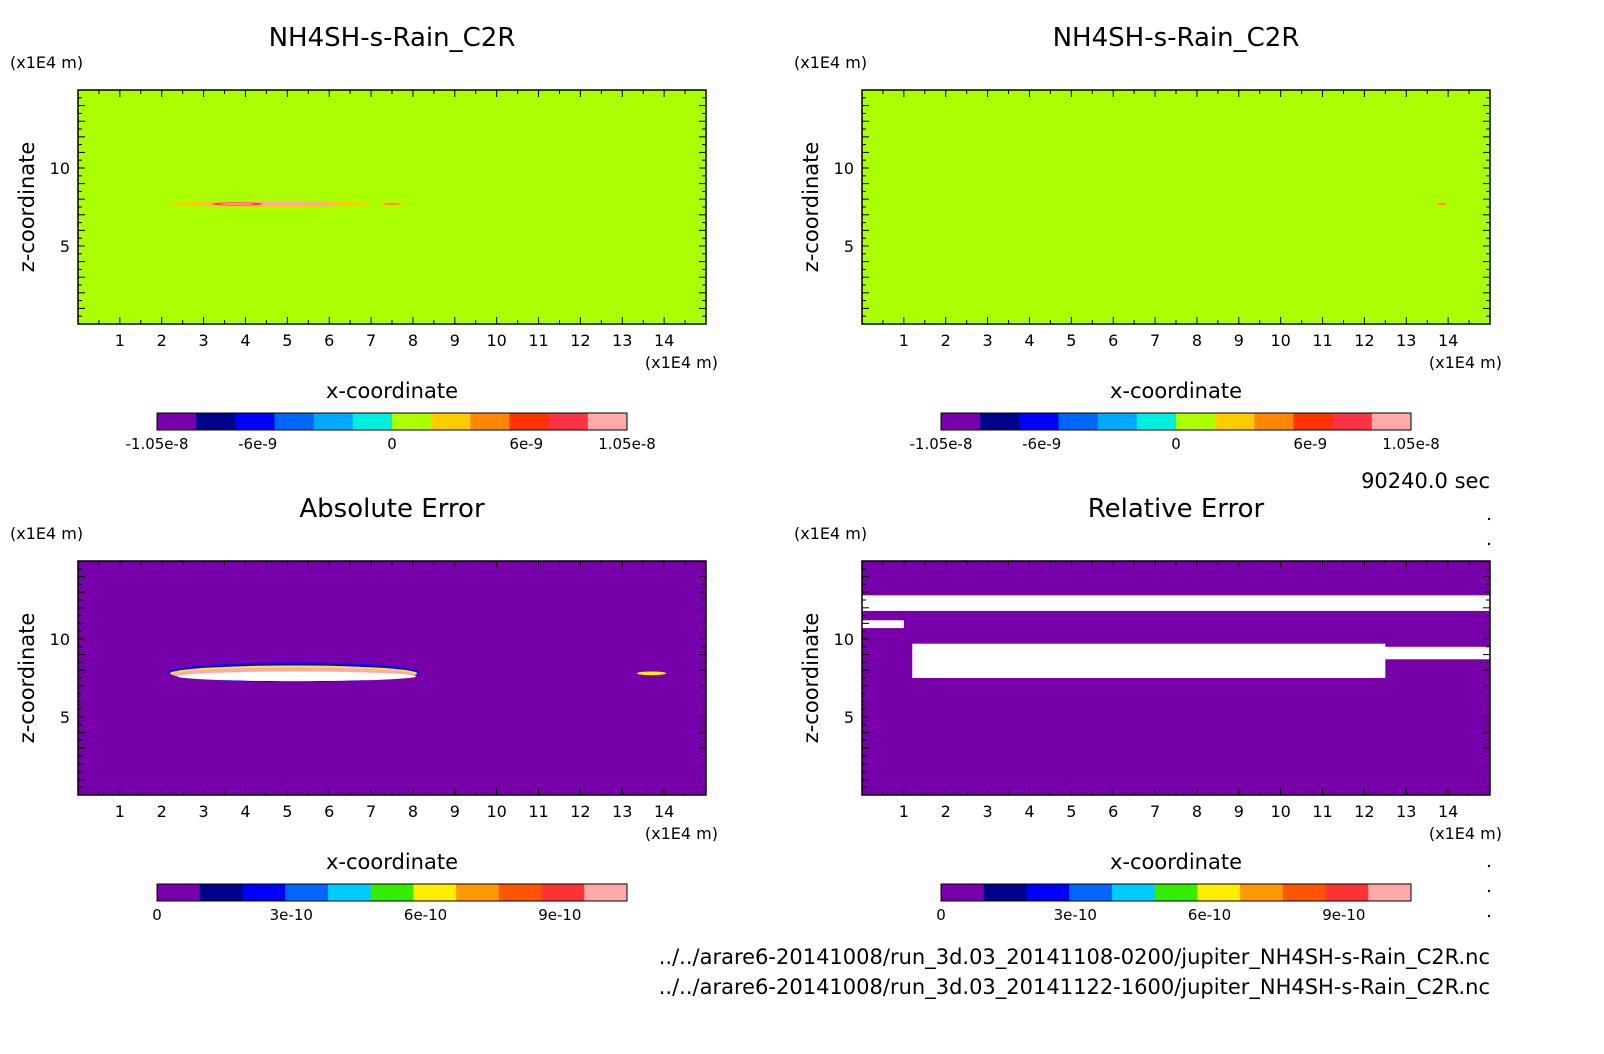  Describe the element at coordinates (297, 676) in the screenshot. I see `error-core` at that location.